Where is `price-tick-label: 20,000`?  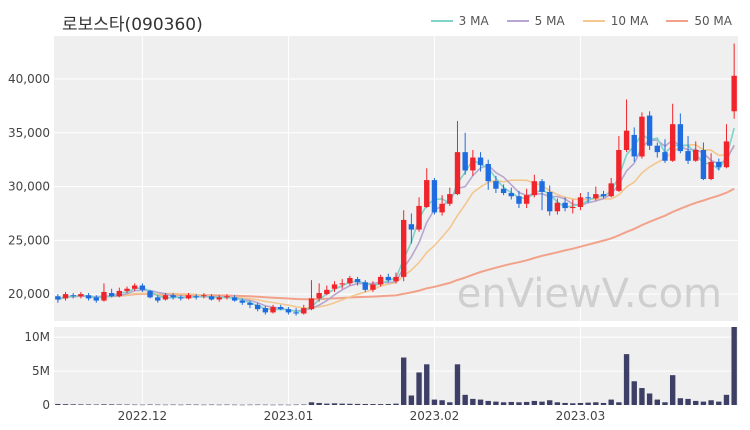 price-tick-label: 20,000 is located at coordinates (29, 294).